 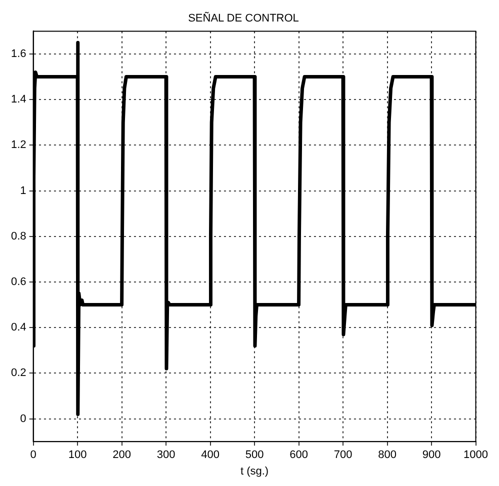 What do you see at coordinates (23, 418) in the screenshot?
I see `y-tick-label: 0` at bounding box center [23, 418].